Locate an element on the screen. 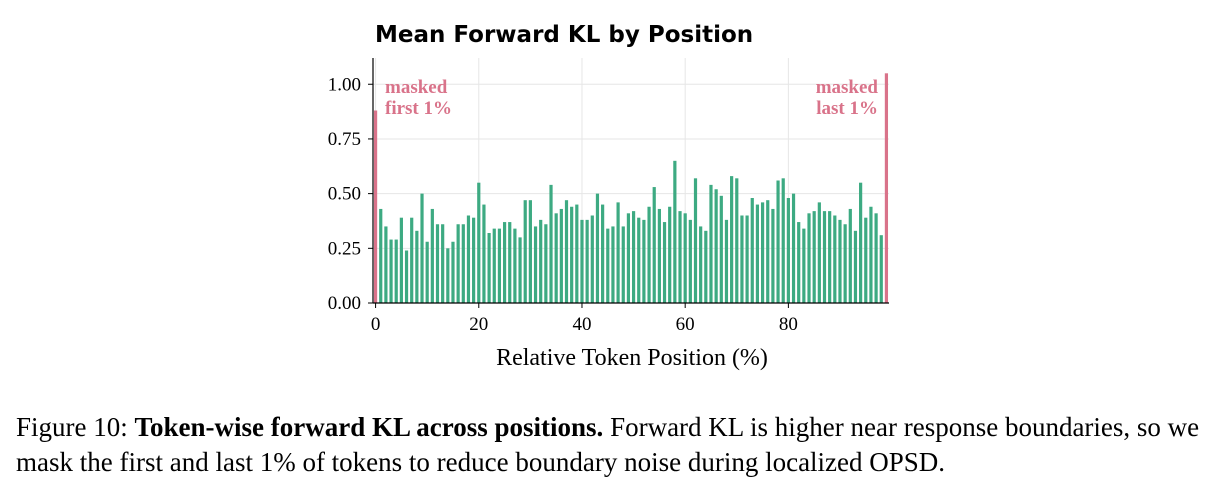 The image size is (1223, 493). x-tick-label-2: 40 is located at coordinates (581, 324).